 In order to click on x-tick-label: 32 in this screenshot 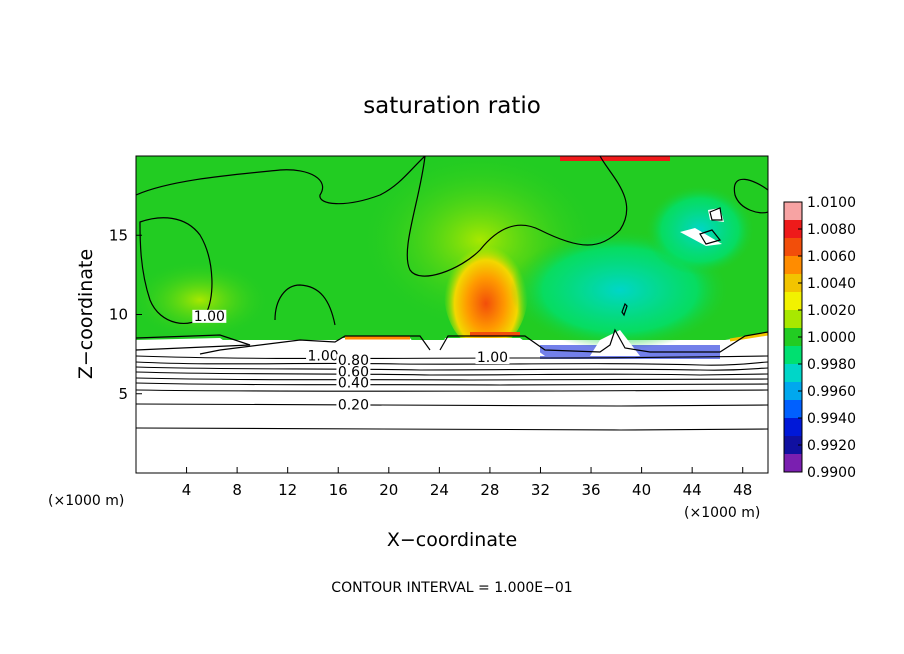, I will do `click(540, 490)`.